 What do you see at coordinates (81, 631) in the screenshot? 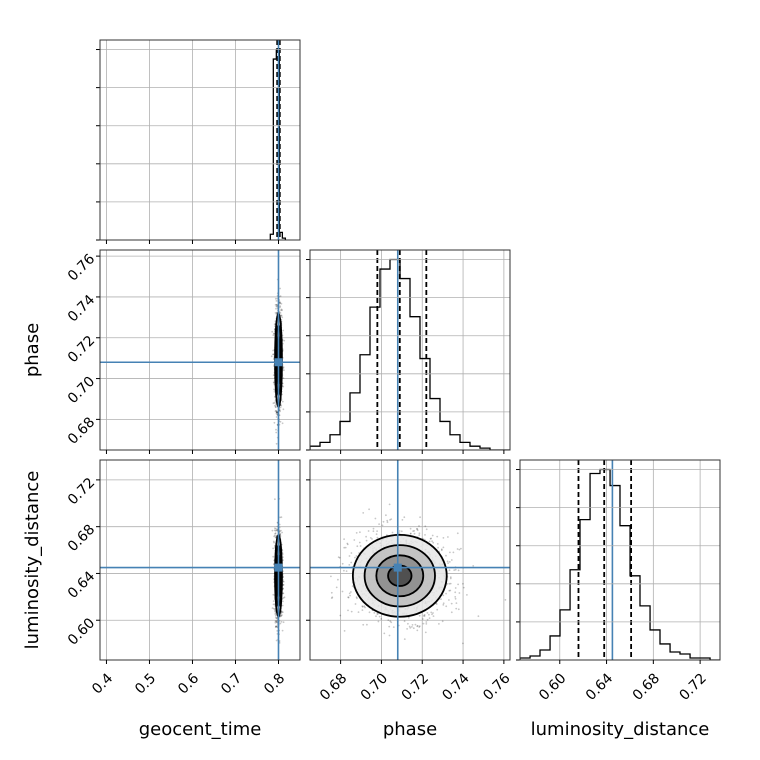
I see `y-tick-label: 0.60` at bounding box center [81, 631].